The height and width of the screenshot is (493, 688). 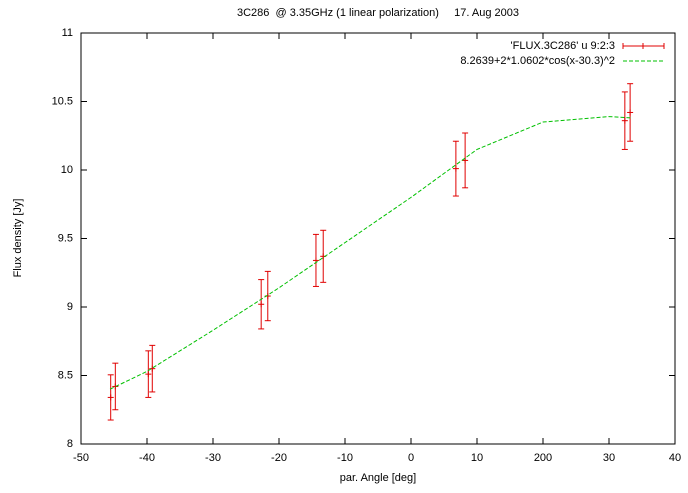 What do you see at coordinates (147, 458) in the screenshot?
I see `x-tick-label: -40` at bounding box center [147, 458].